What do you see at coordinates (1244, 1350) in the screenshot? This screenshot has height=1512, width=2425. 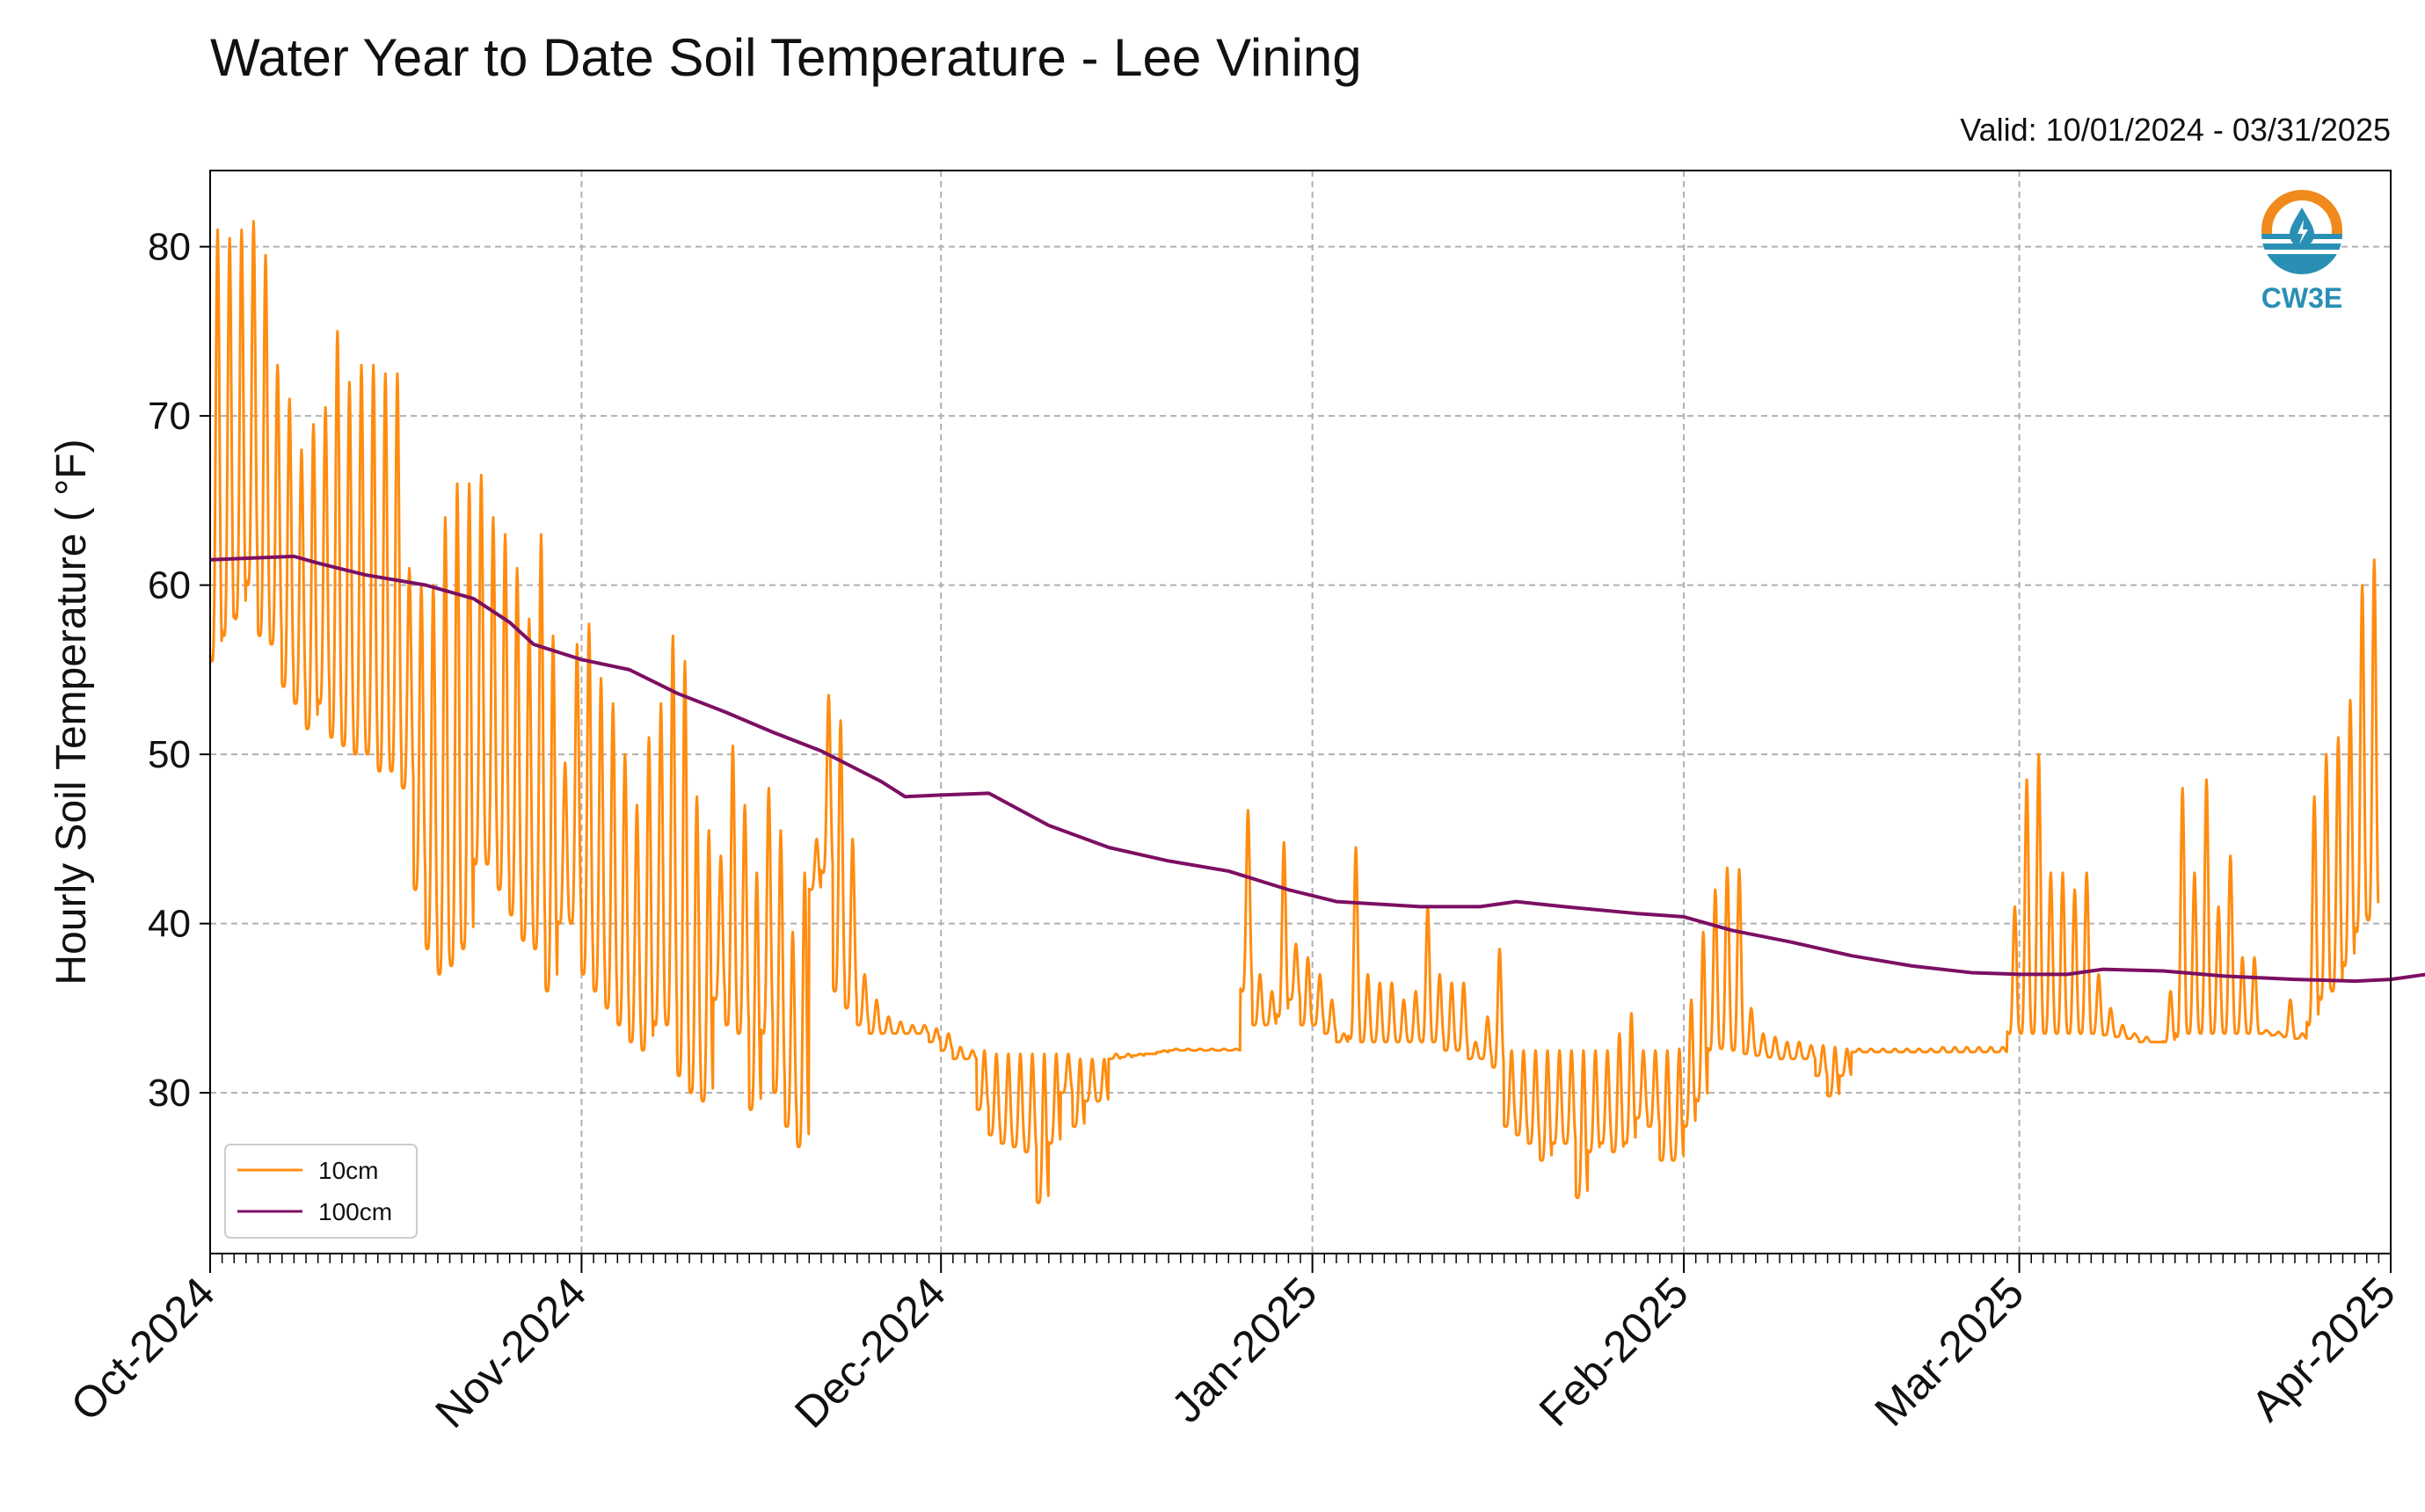 I see `x-tick-label: Jan-2025` at bounding box center [1244, 1350].